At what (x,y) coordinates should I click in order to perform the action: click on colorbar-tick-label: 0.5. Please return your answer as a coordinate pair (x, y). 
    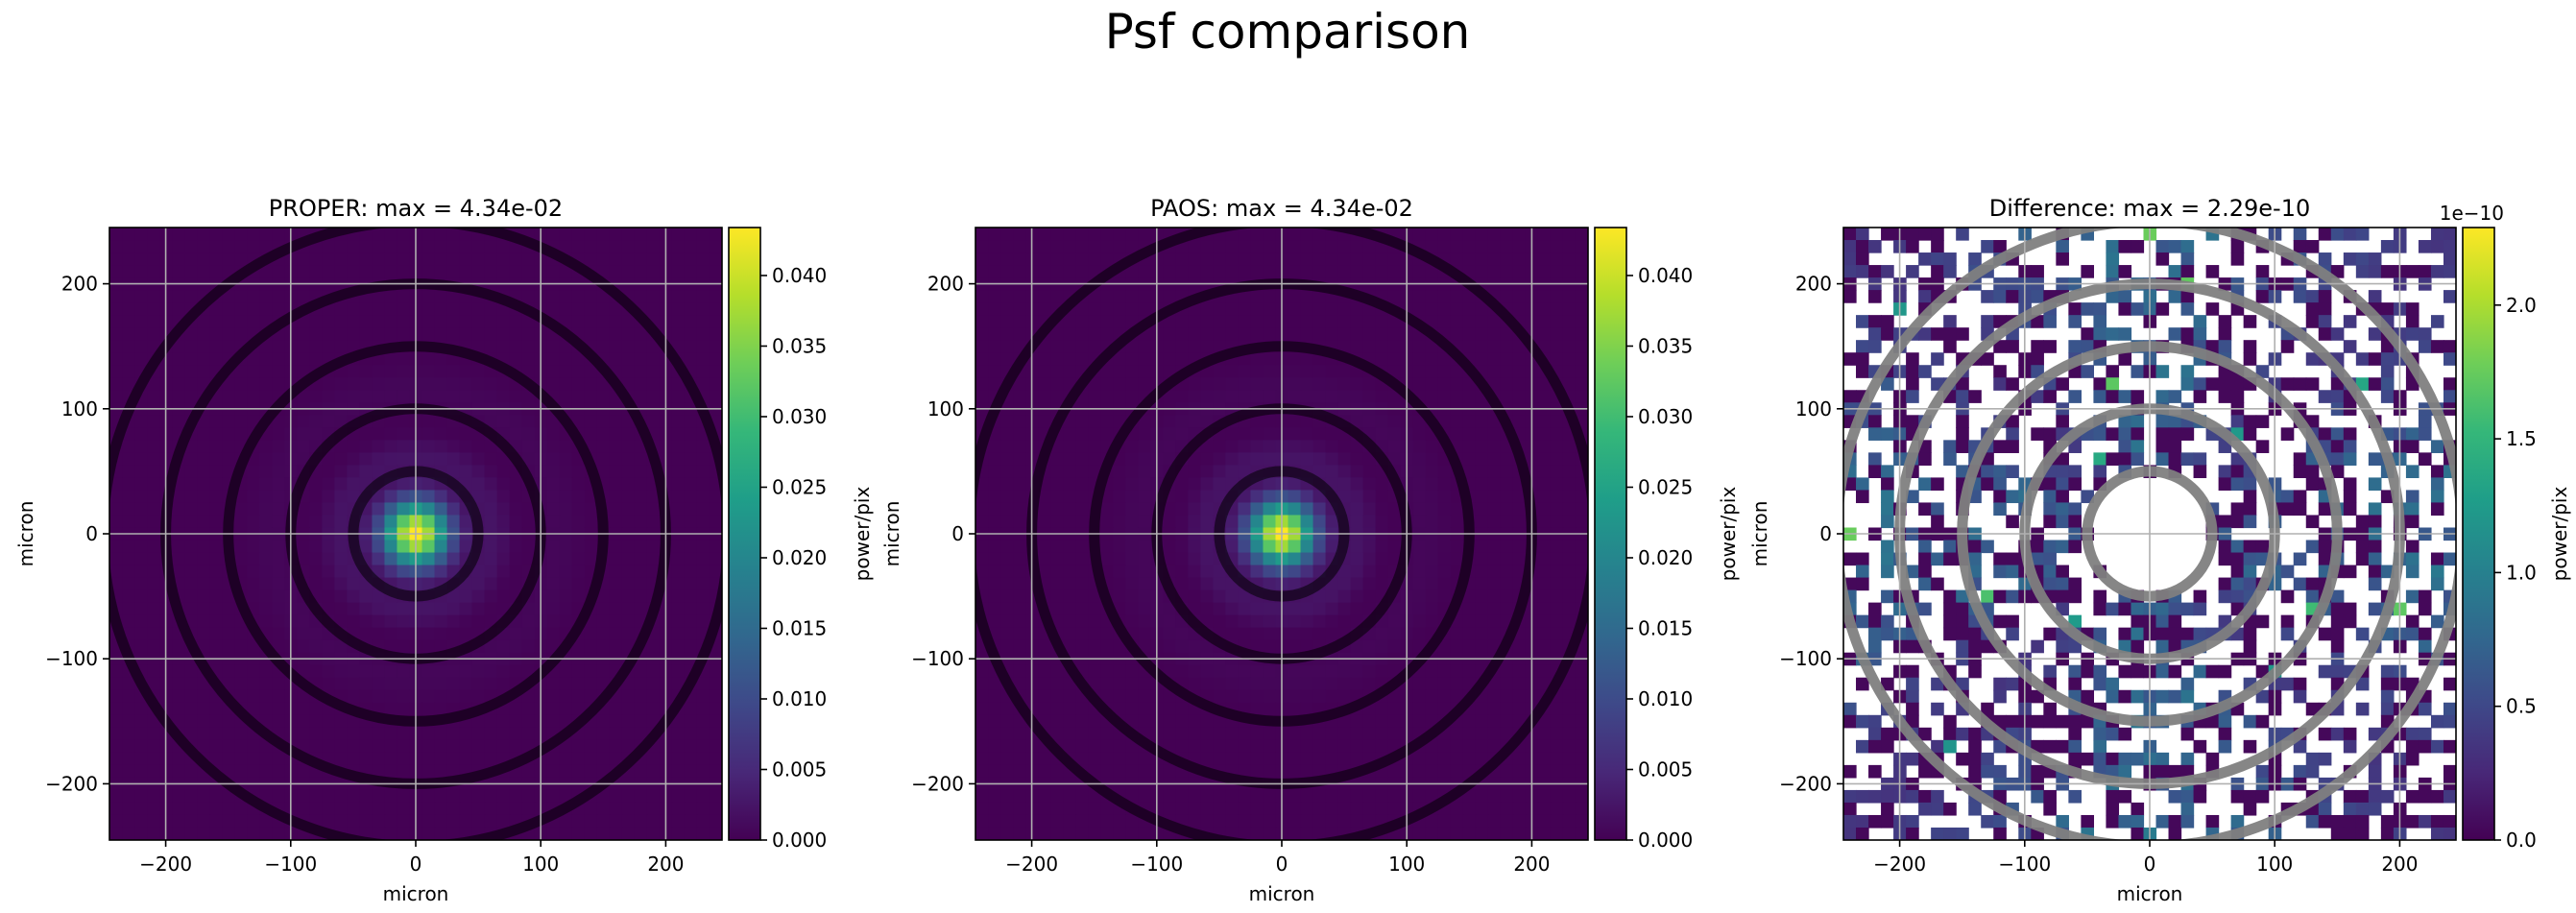
    Looking at the image, I should click on (2521, 706).